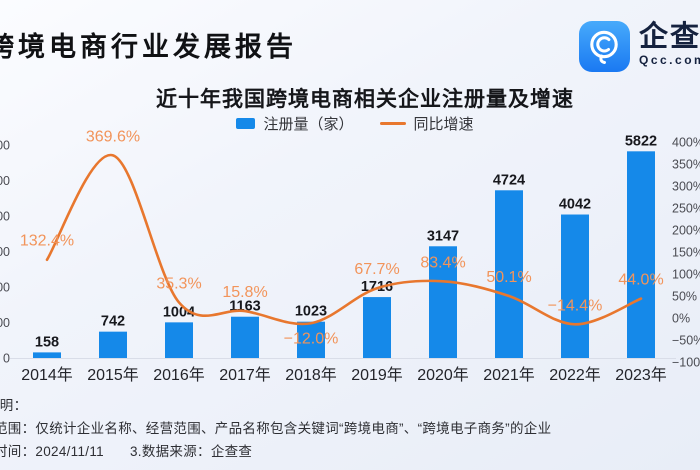 This screenshot has height=470, width=700. I want to click on bar-2015年, so click(113, 344).